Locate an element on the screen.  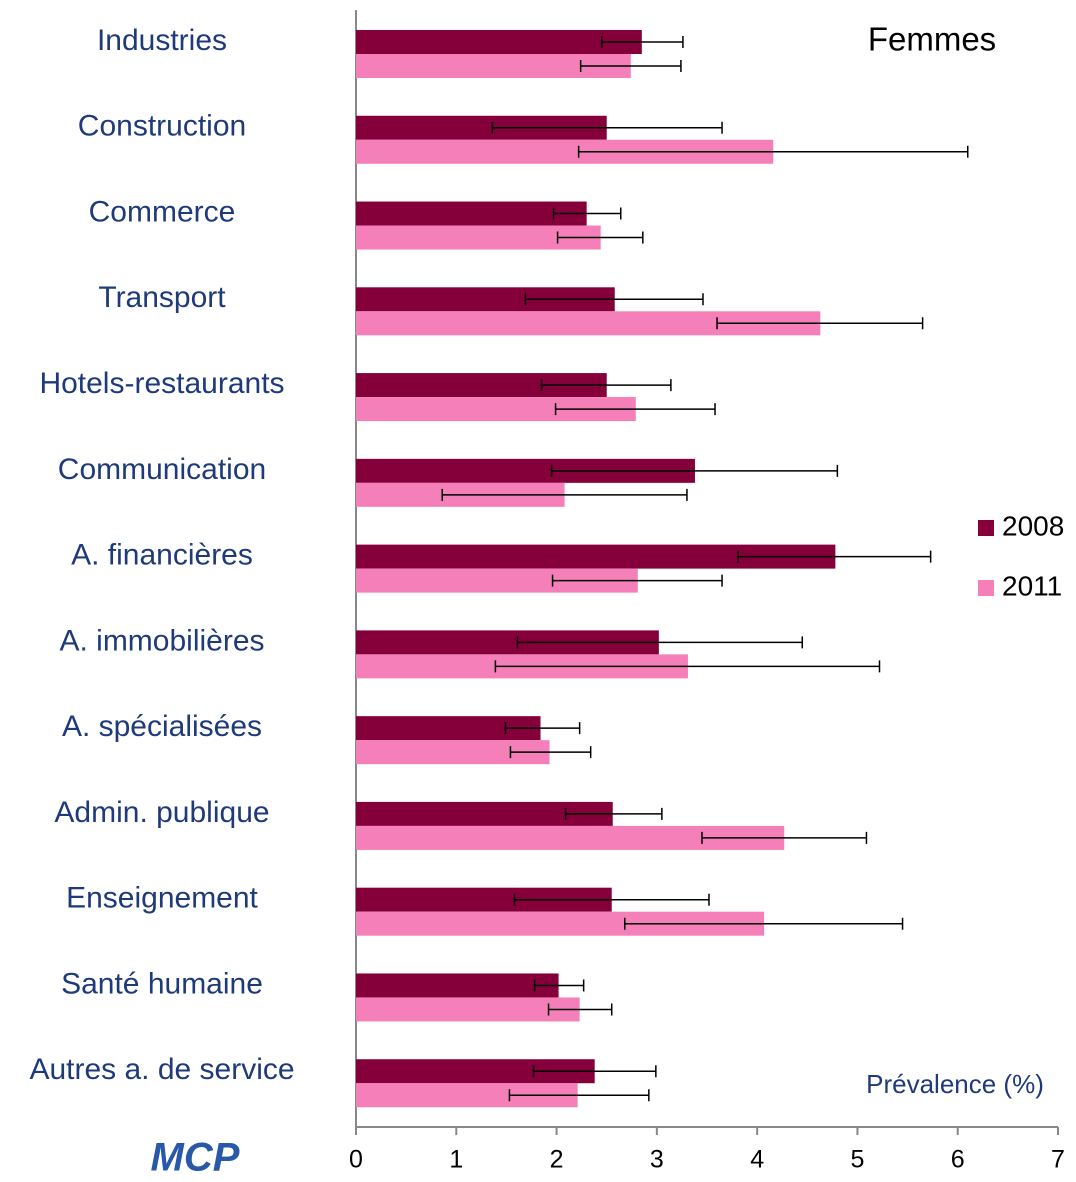
category-label: Hotels-restaurants is located at coordinates (161, 383).